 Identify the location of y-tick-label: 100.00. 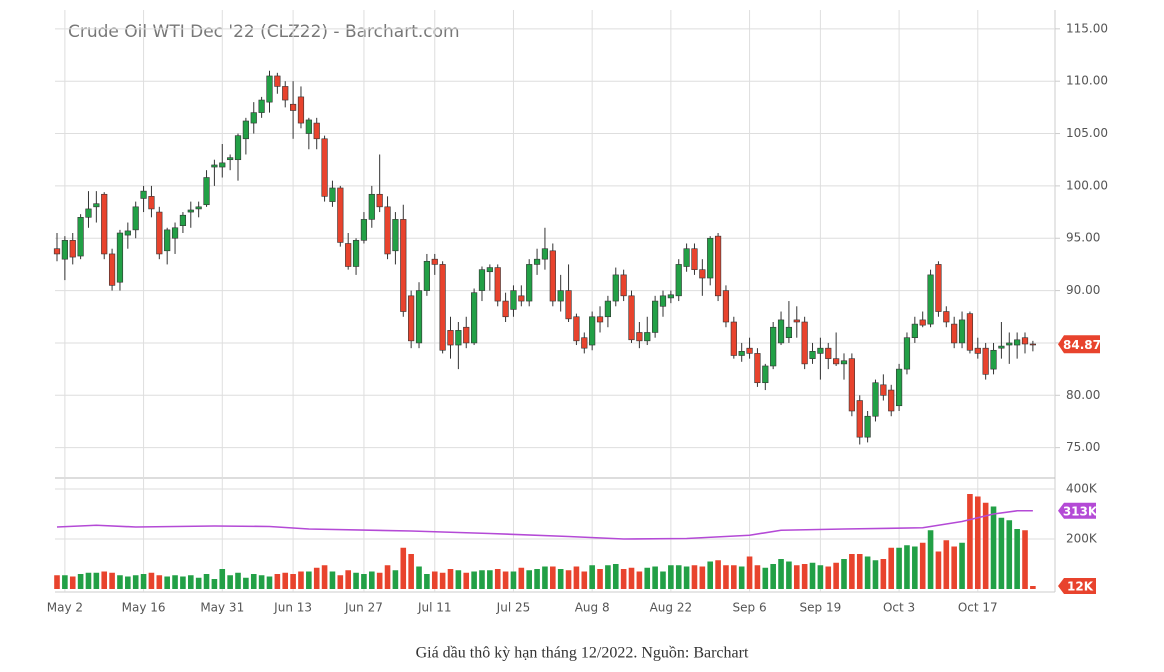
(1087, 185).